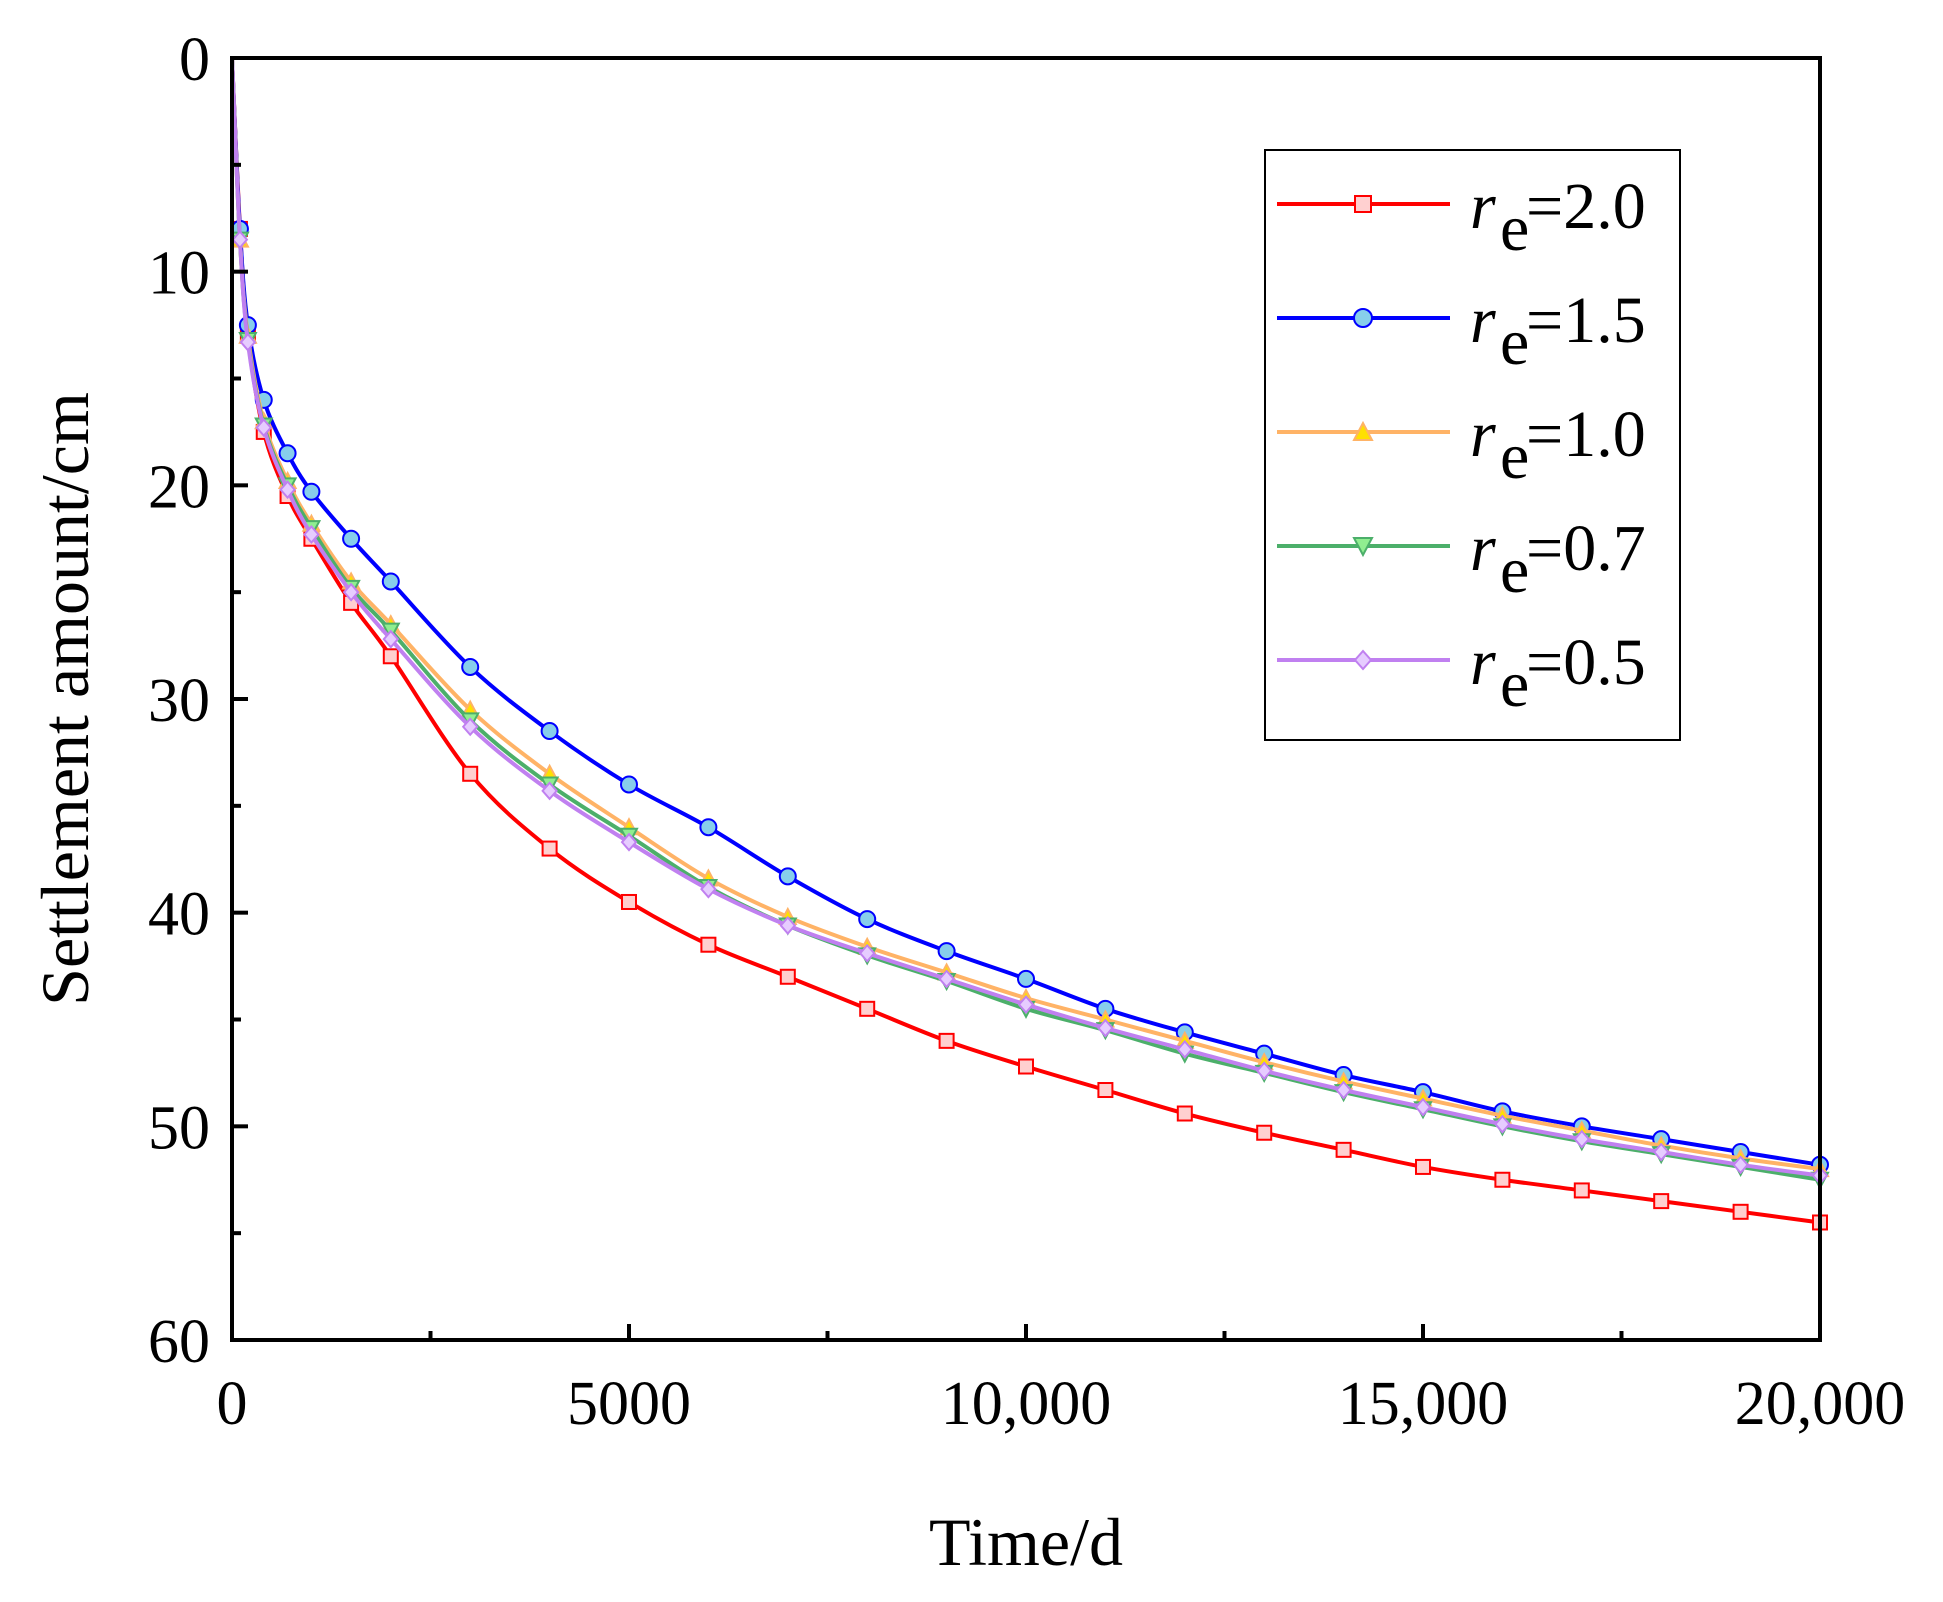  What do you see at coordinates (179, 701) in the screenshot?
I see `y-tick-label: 30` at bounding box center [179, 701].